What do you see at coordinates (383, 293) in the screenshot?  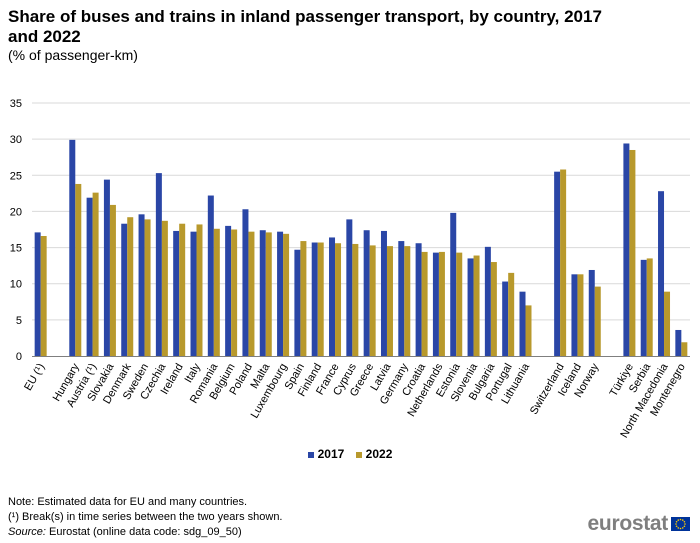 I see `bar-Latvia-2017` at bounding box center [383, 293].